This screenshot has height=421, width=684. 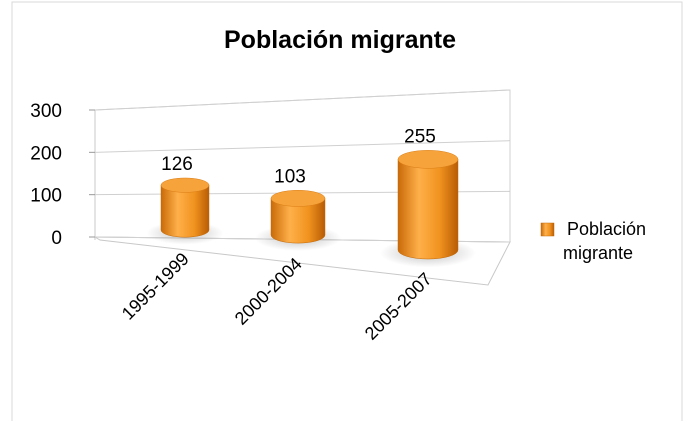 What do you see at coordinates (56, 238) in the screenshot?
I see `y-tick-label: 0` at bounding box center [56, 238].